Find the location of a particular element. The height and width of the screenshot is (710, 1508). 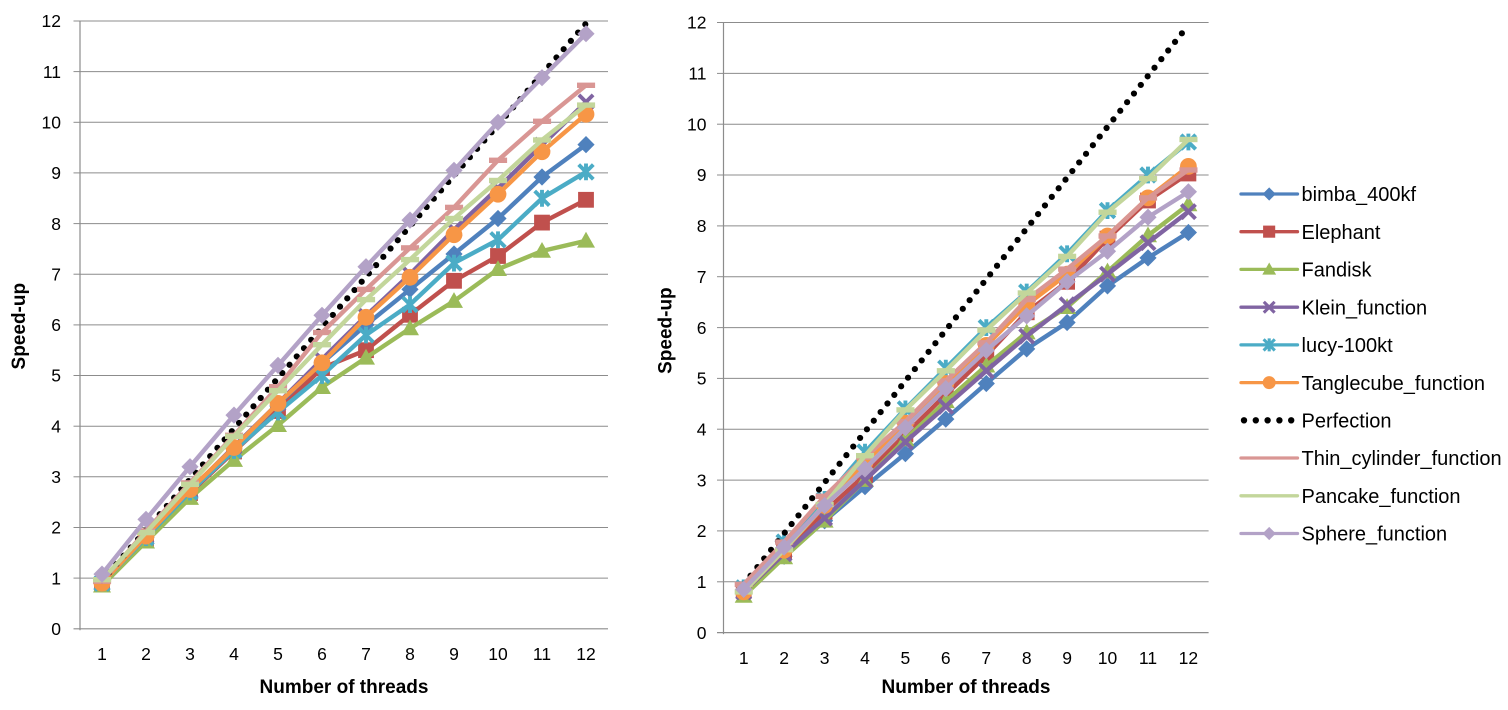

svg-text: Pancake_function is located at coordinates (1381, 497).